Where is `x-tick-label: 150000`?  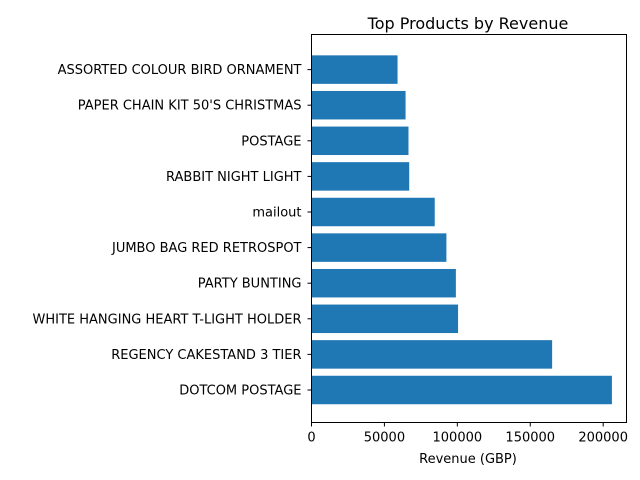
x-tick-label: 150000 is located at coordinates (530, 438).